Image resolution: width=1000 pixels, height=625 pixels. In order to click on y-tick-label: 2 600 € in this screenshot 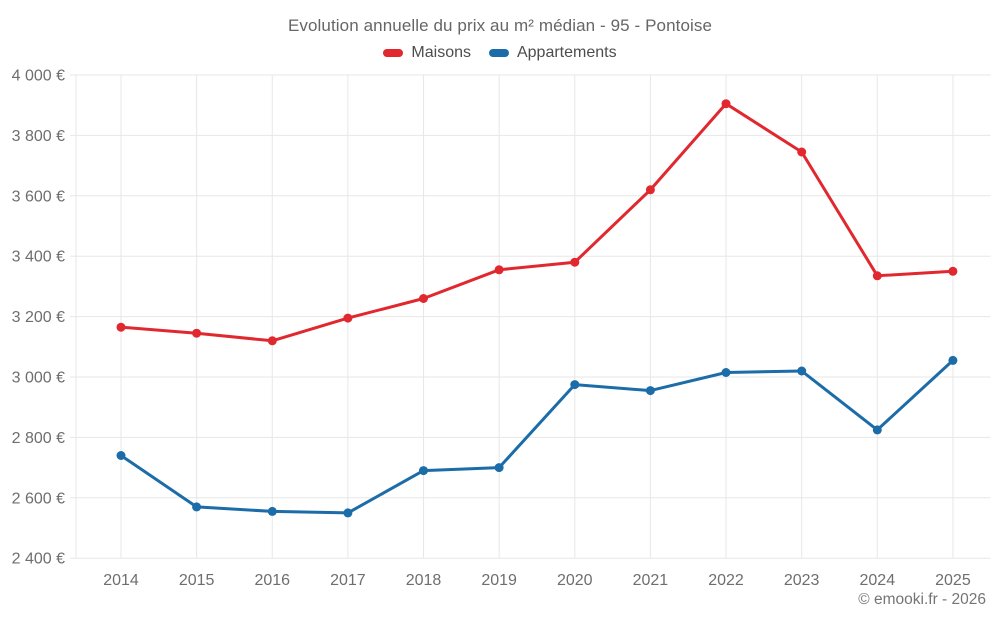, I will do `click(38, 498)`.